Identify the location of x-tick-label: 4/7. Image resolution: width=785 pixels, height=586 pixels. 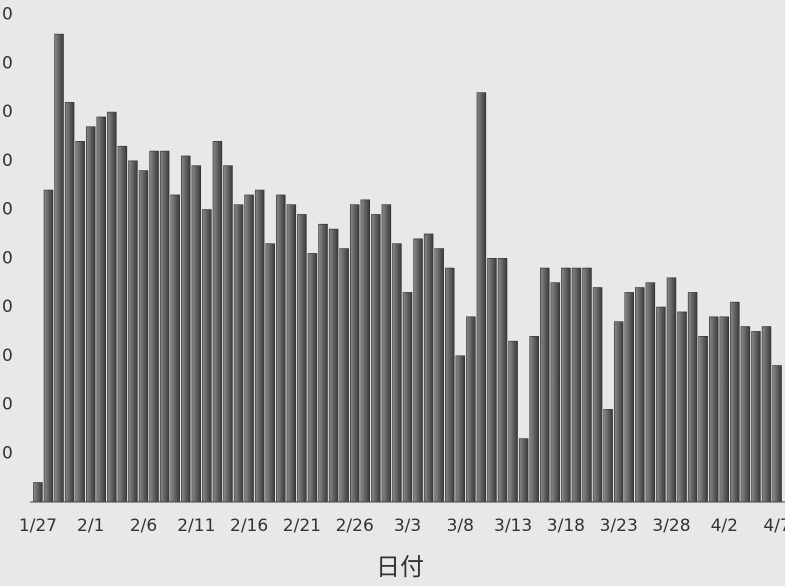
(774, 526).